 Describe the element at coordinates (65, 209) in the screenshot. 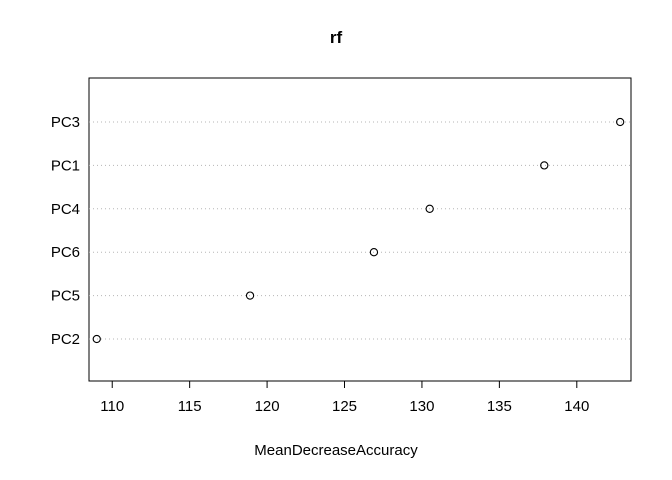

I see `category-label: PC4` at that location.